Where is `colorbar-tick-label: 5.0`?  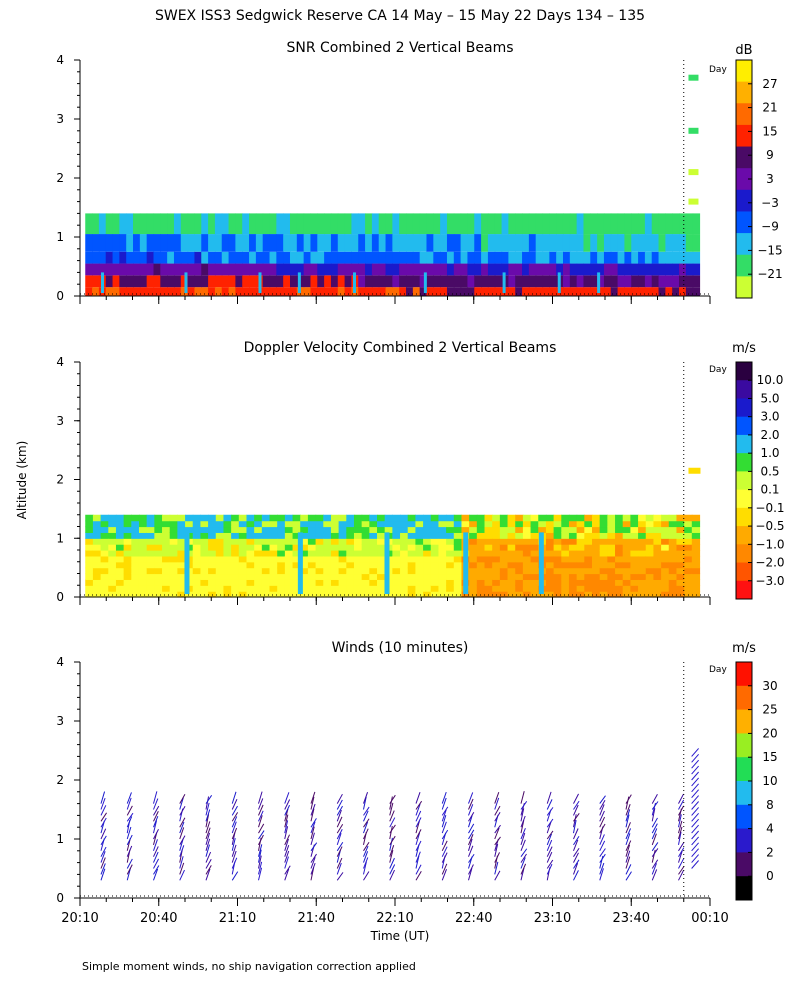 colorbar-tick-label: 5.0 is located at coordinates (769, 398).